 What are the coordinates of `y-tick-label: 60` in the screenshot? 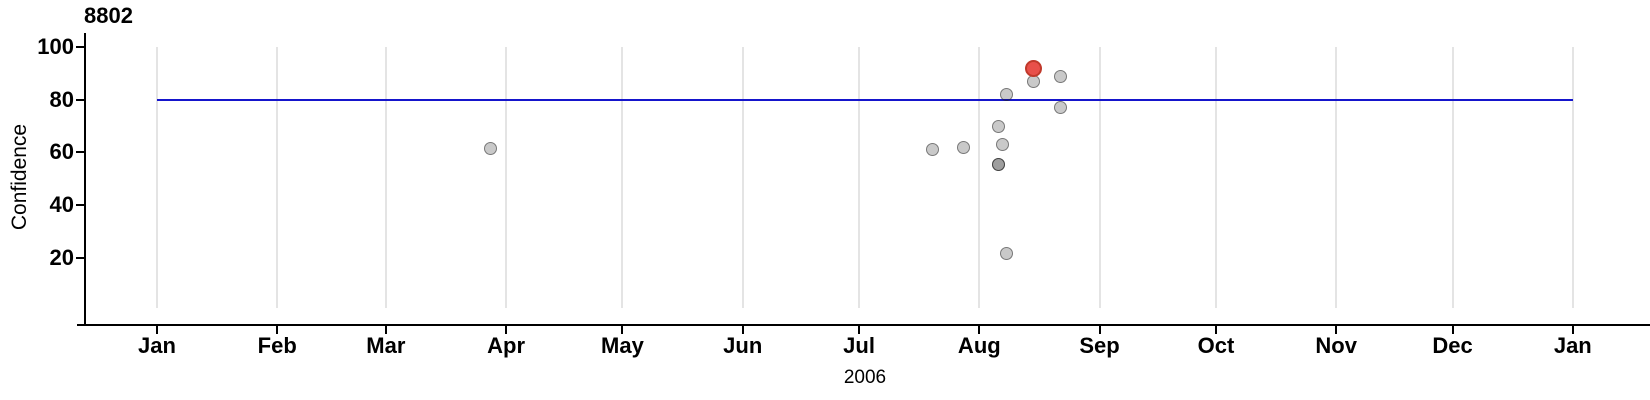 It's located at (61, 152).